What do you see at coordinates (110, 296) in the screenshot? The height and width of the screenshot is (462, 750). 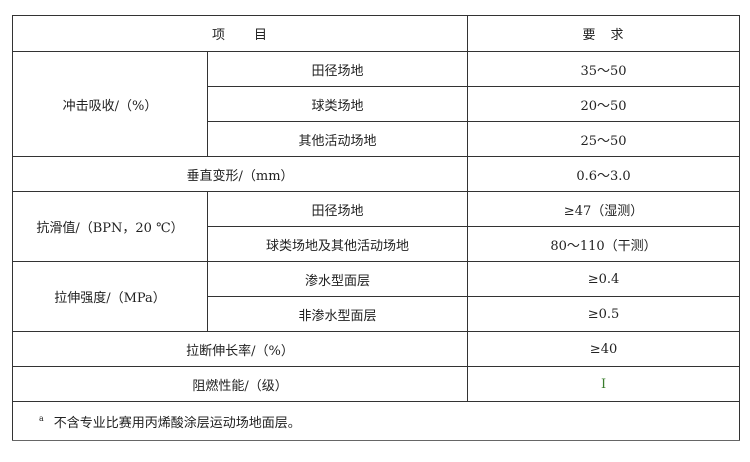 I see `tensile-label: 拉伸强度/（MPa）` at bounding box center [110, 296].